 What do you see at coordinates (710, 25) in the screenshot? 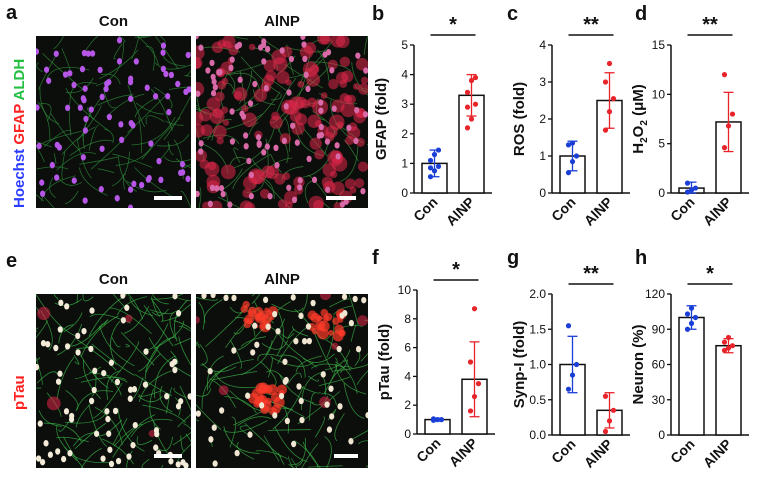
I see `significance-marker: **` at bounding box center [710, 25].